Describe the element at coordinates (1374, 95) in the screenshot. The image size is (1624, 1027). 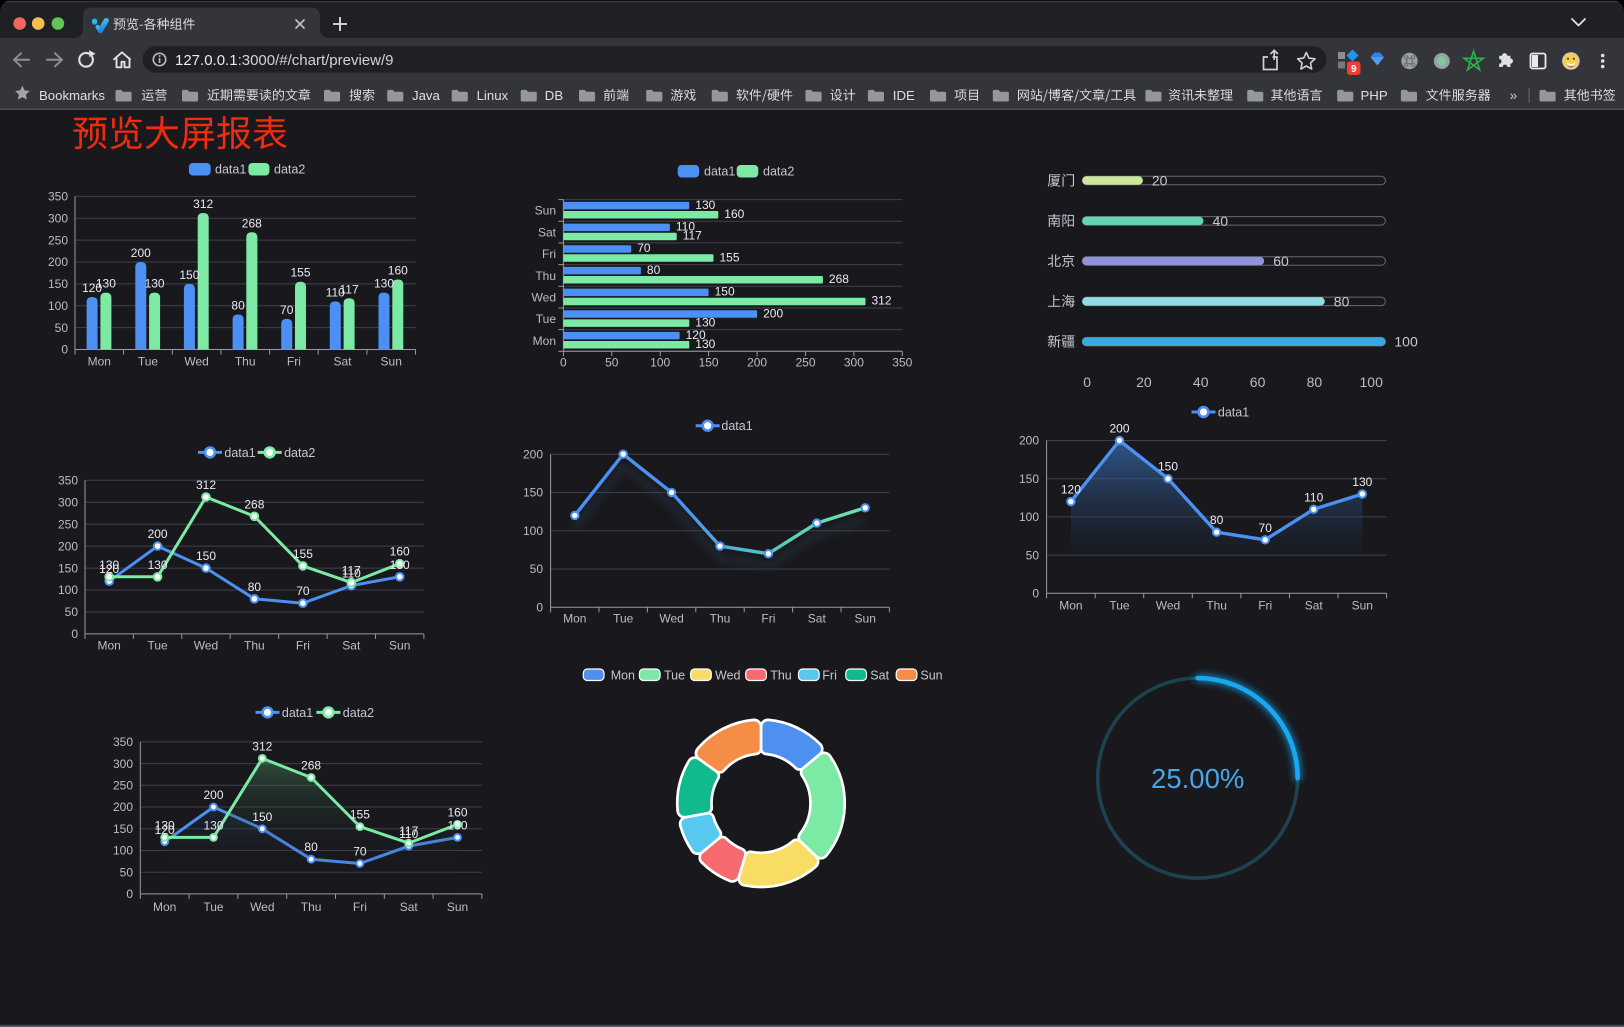
I see `svg-text: PHP` at that location.